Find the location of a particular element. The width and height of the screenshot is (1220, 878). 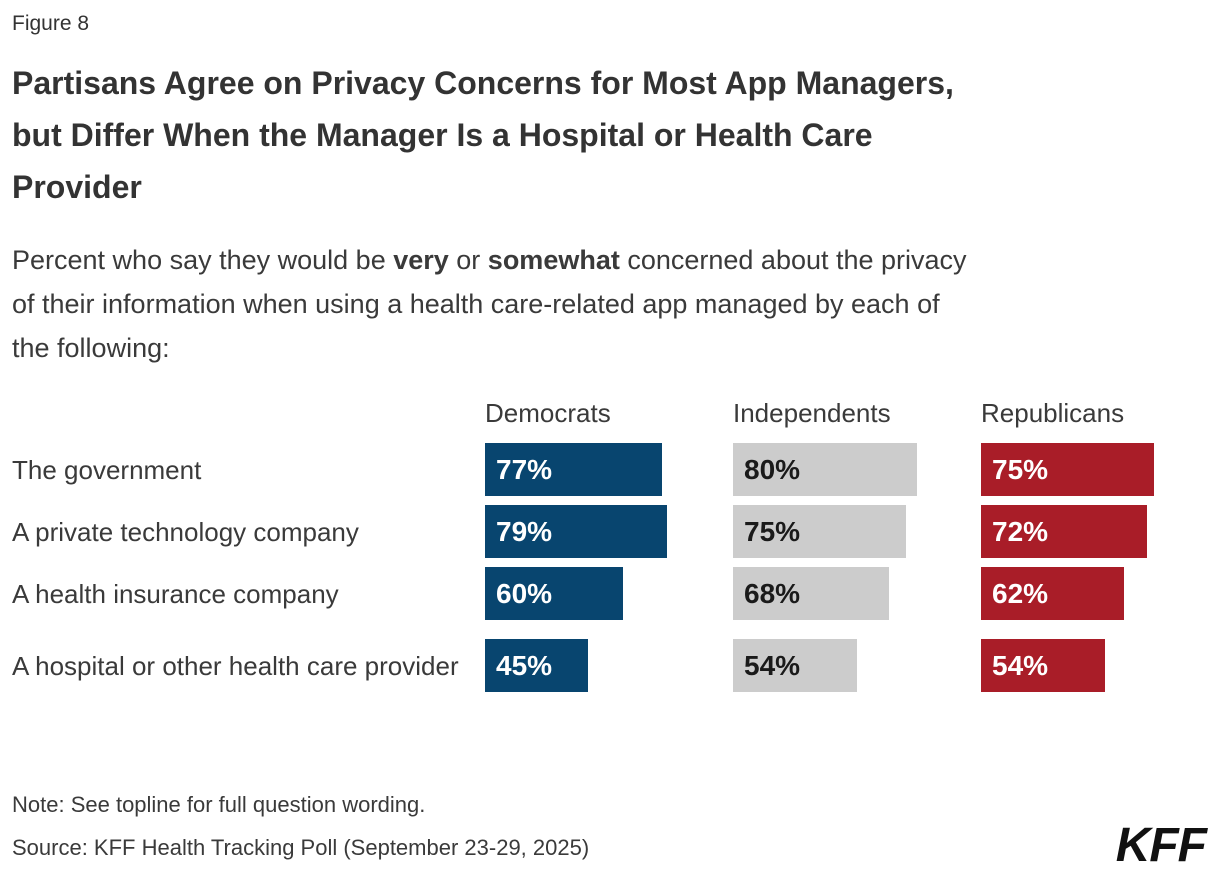

bar-slot: 72% is located at coordinates (1100, 531).